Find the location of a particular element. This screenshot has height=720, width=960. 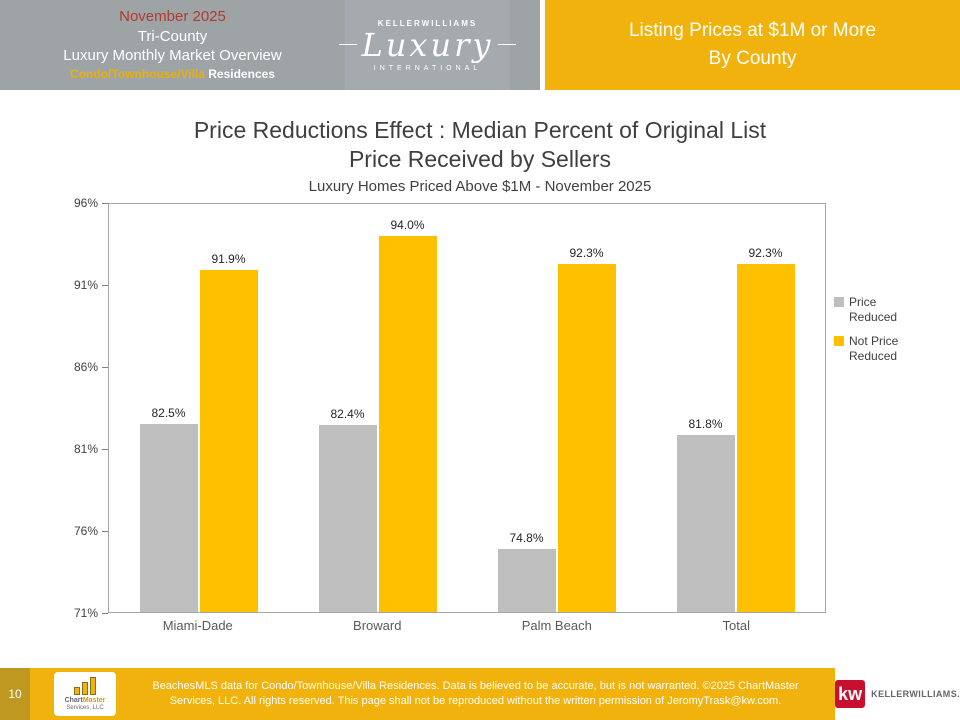

legend-label: Price Reduced is located at coordinates (873, 309).